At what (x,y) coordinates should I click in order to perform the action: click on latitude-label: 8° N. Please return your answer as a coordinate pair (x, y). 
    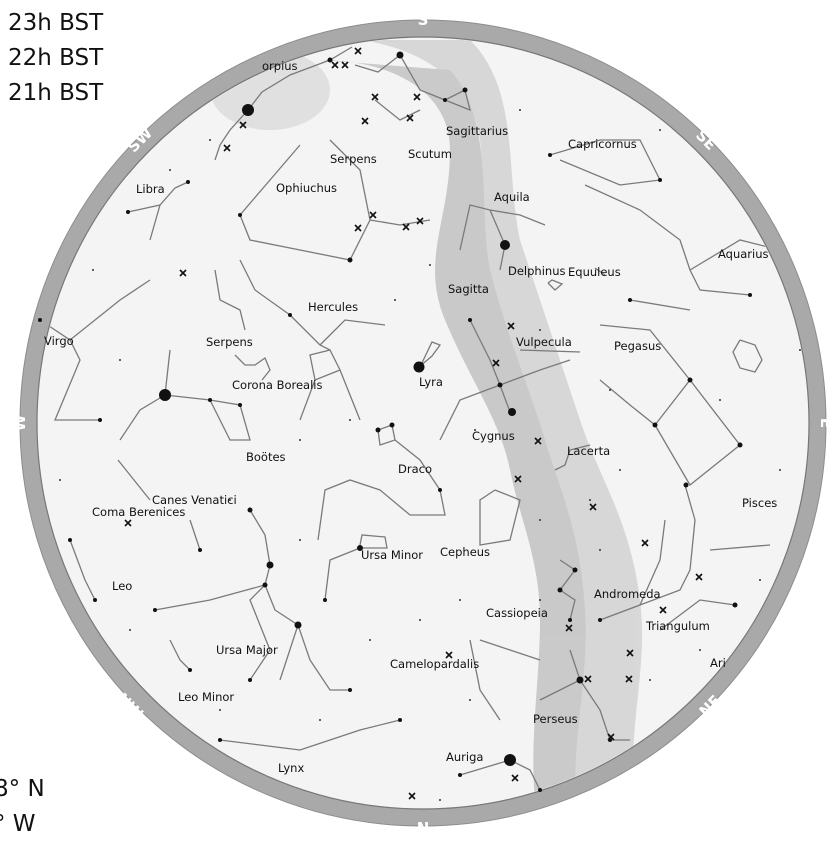
    Looking at the image, I should click on (22, 789).